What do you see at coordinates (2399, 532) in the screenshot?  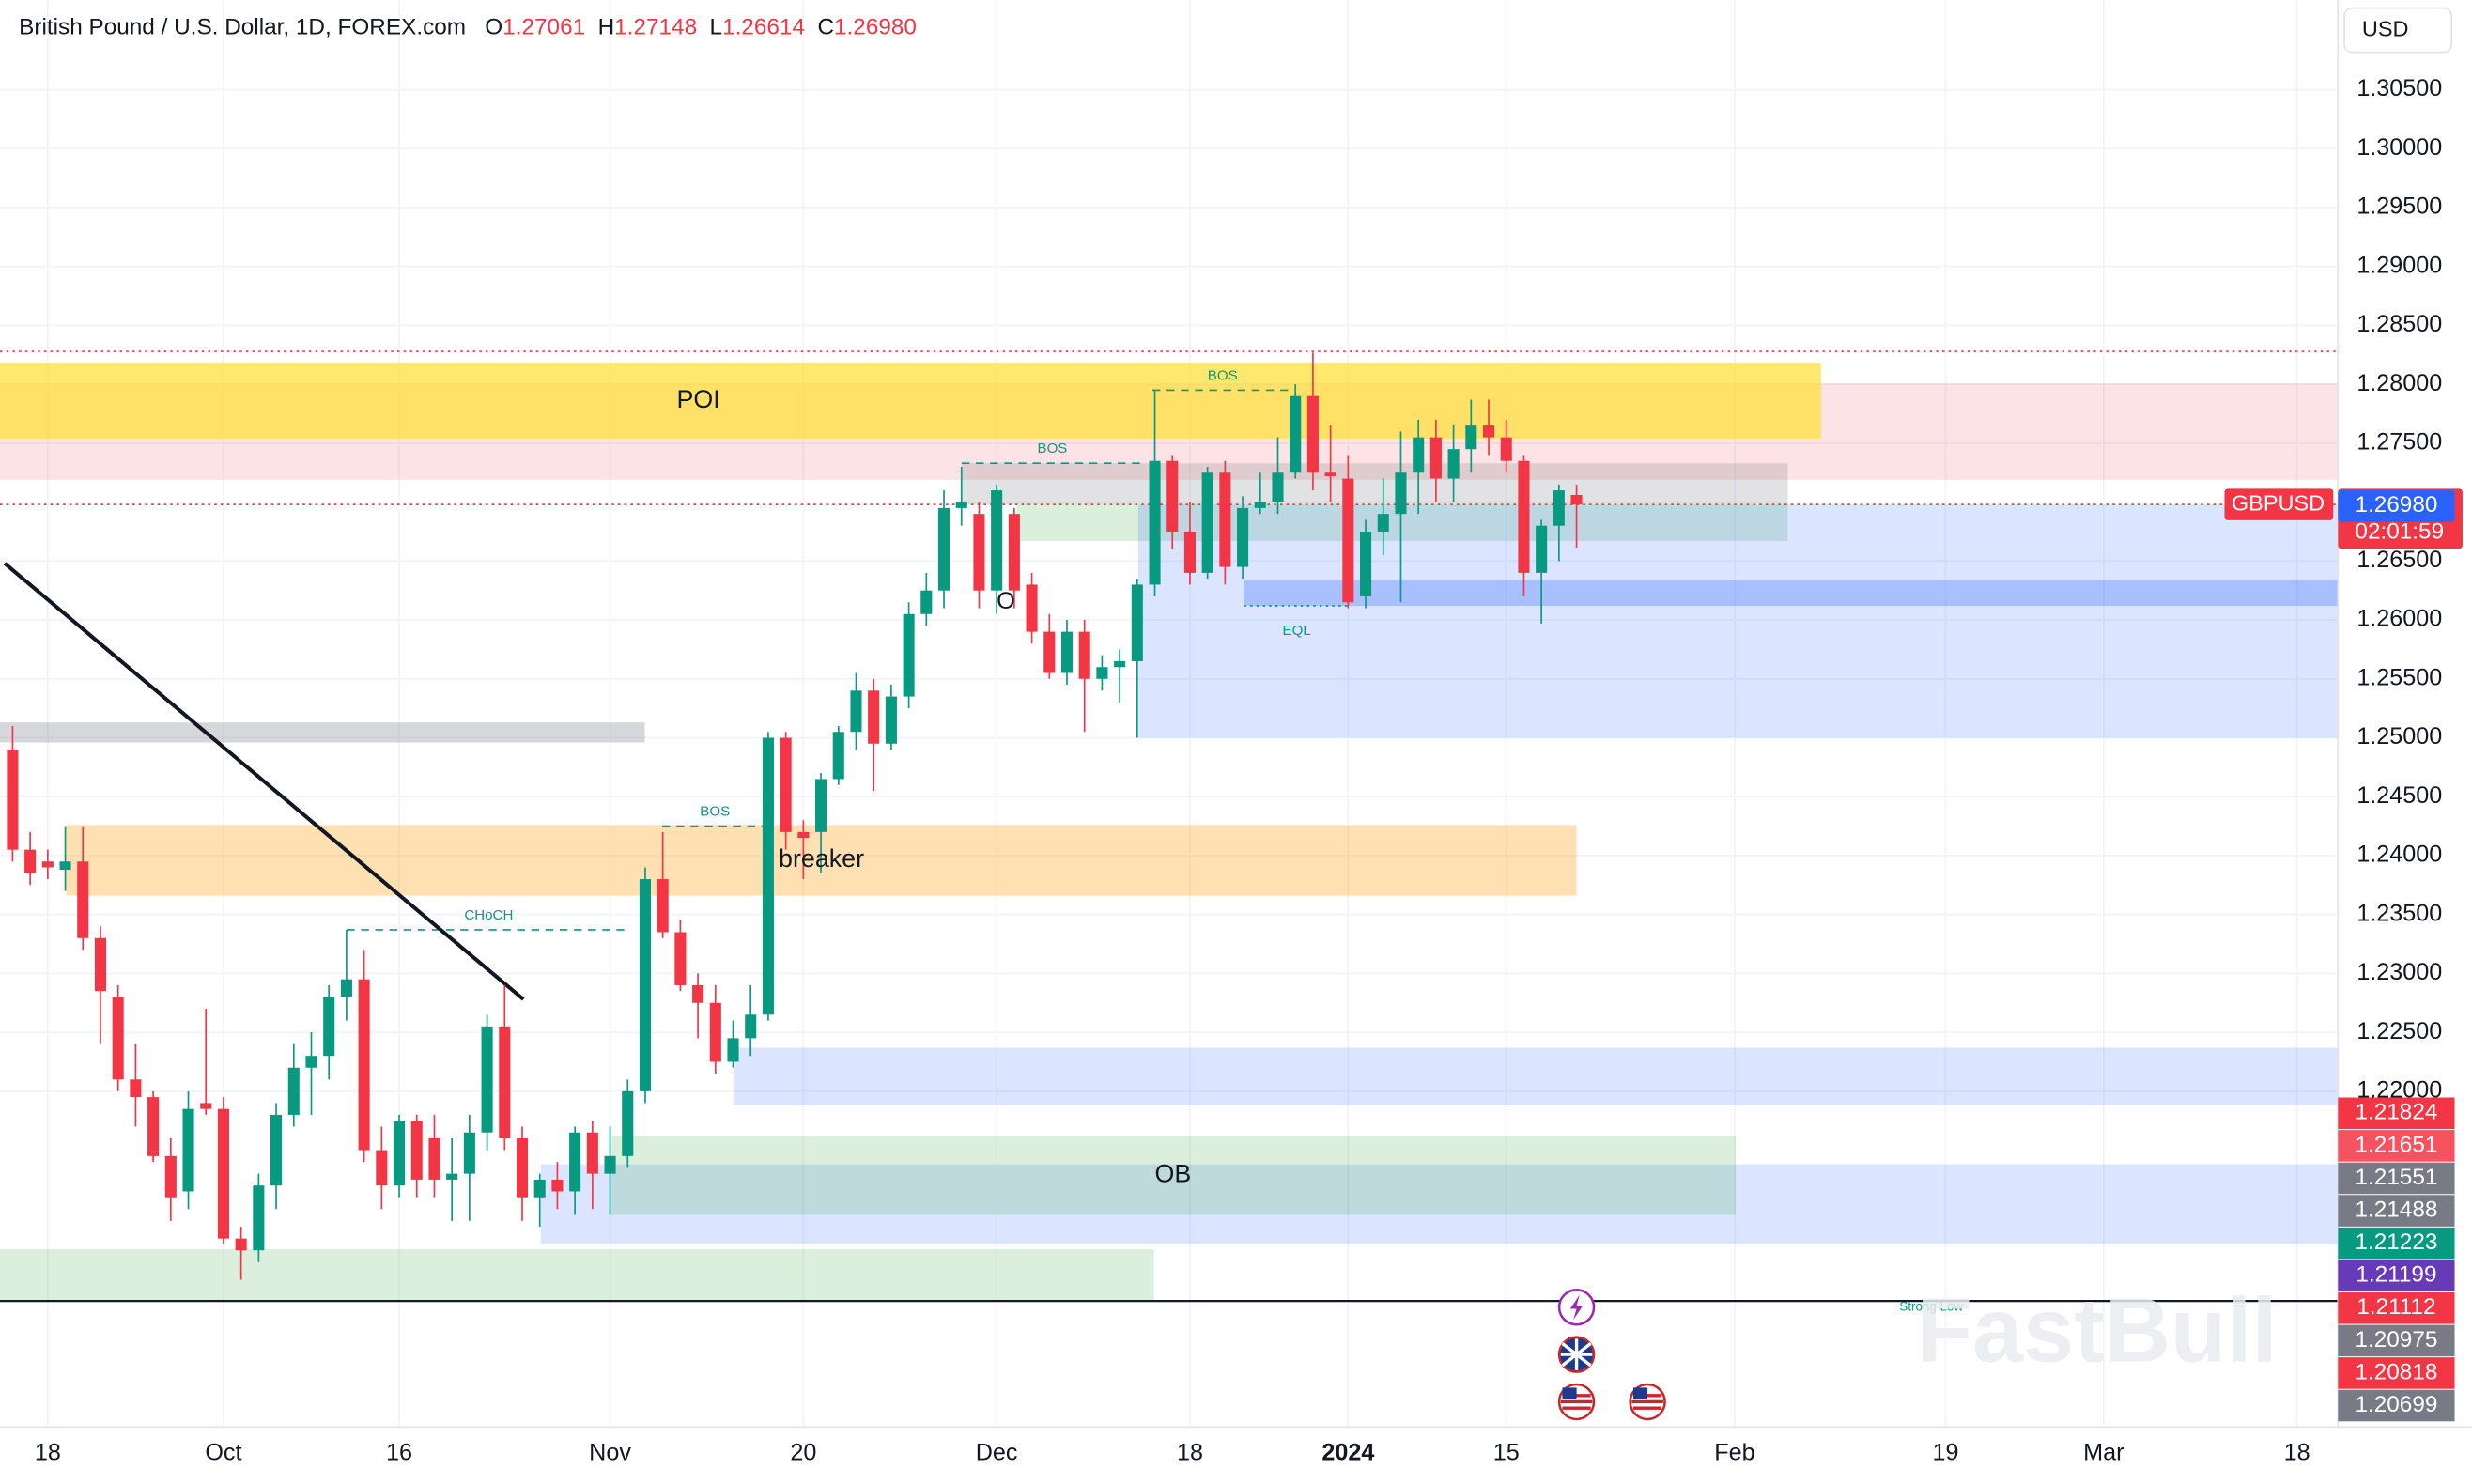 I see `countdown: 02:01:59` at bounding box center [2399, 532].